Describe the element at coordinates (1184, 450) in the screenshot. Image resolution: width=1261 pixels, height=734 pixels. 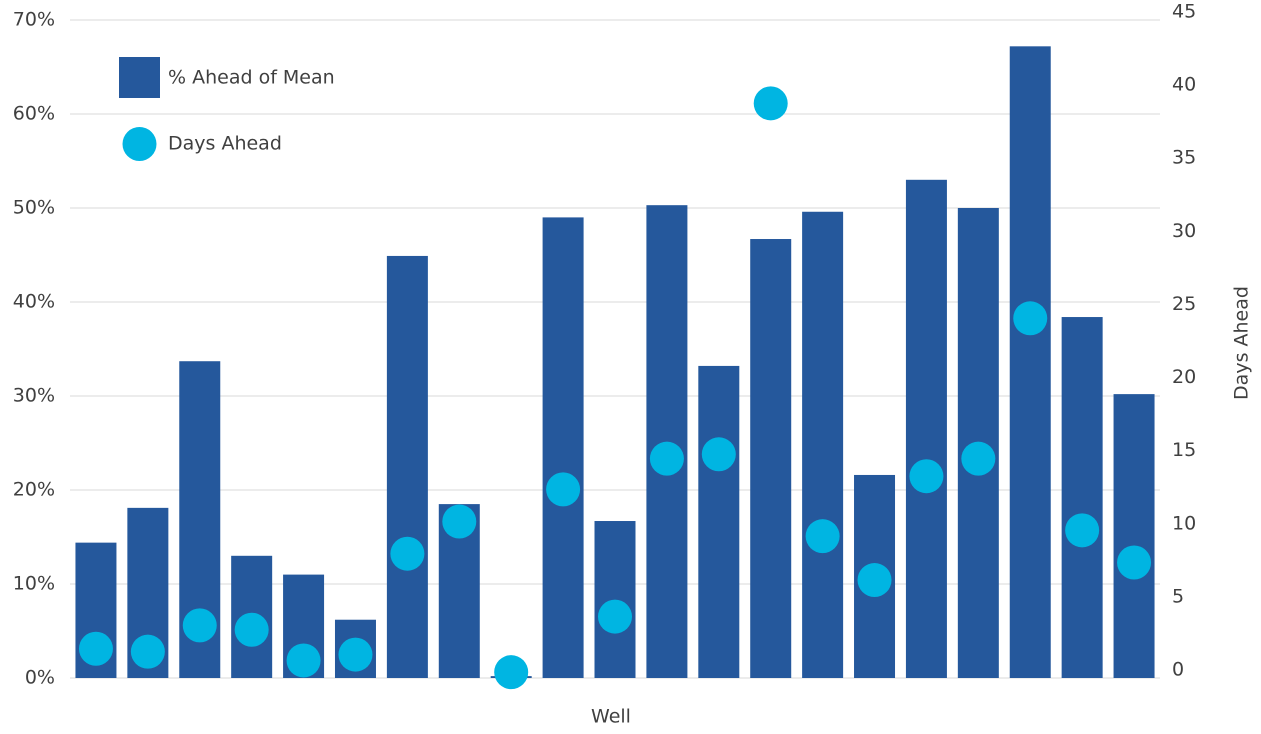
I see `y2-tick-label: 15` at that location.